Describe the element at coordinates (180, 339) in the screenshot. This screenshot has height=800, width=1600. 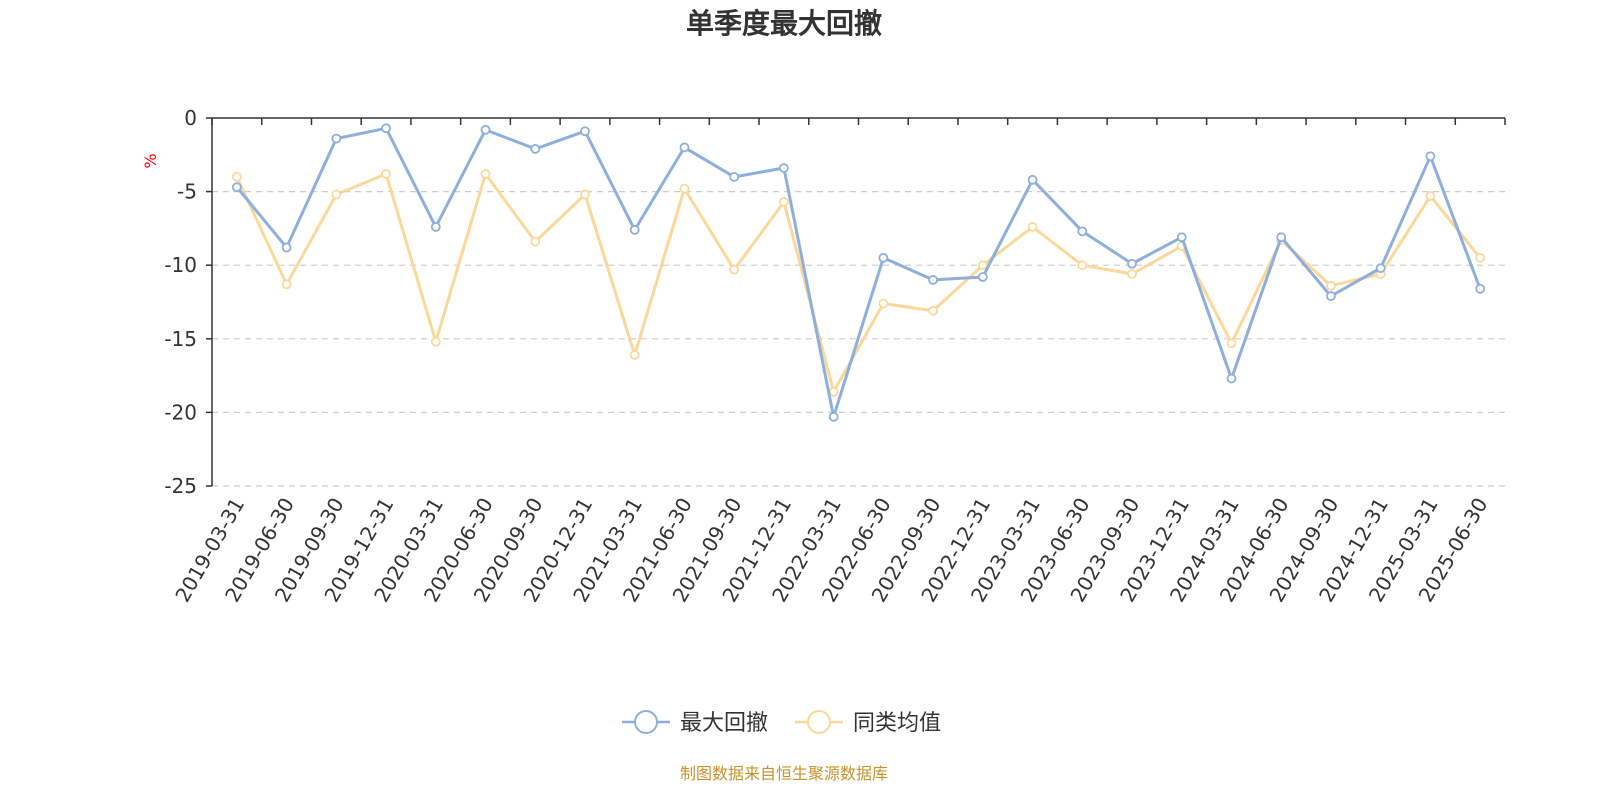
I see `y-tick-label: -15` at that location.